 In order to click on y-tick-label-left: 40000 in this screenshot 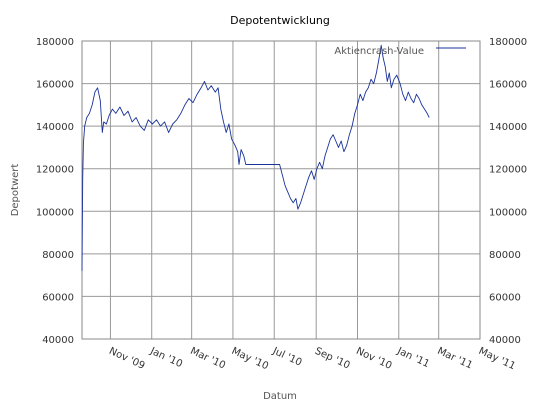, I will do `click(58, 340)`.